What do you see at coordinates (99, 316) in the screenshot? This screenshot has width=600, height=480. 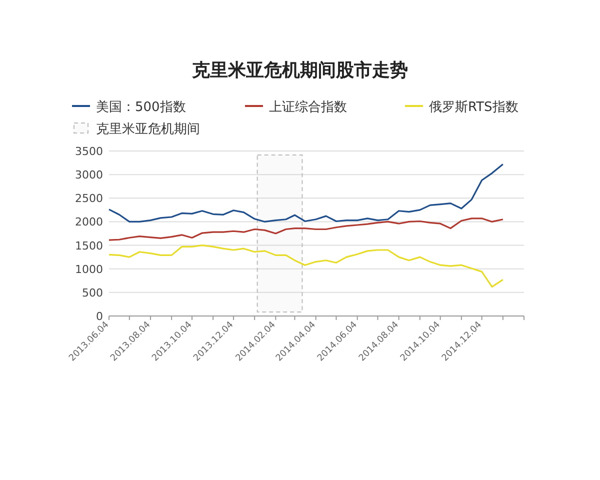 I see `y-tick-label: 0` at bounding box center [99, 316].